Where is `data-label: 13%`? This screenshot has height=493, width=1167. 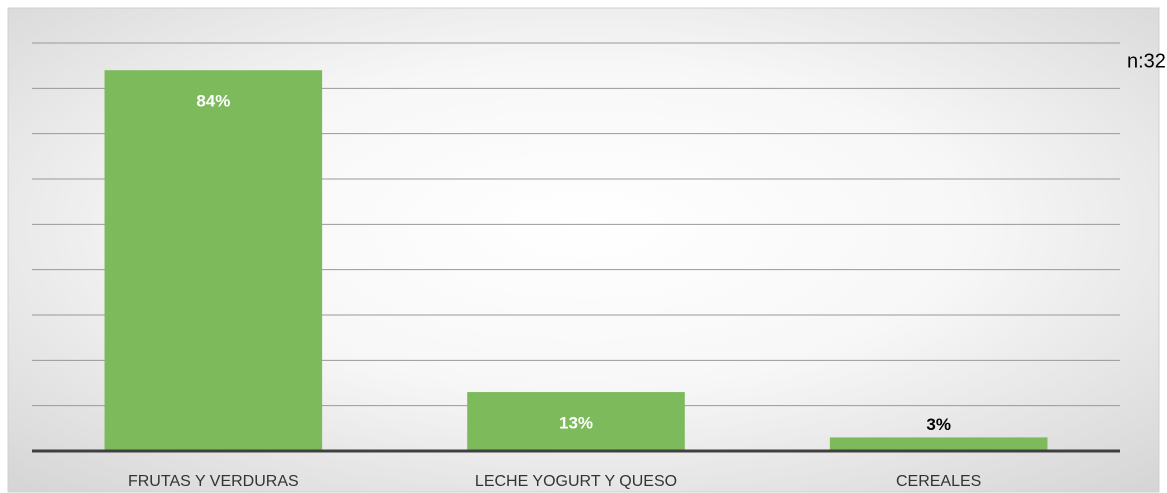 data-label: 13% is located at coordinates (576, 423).